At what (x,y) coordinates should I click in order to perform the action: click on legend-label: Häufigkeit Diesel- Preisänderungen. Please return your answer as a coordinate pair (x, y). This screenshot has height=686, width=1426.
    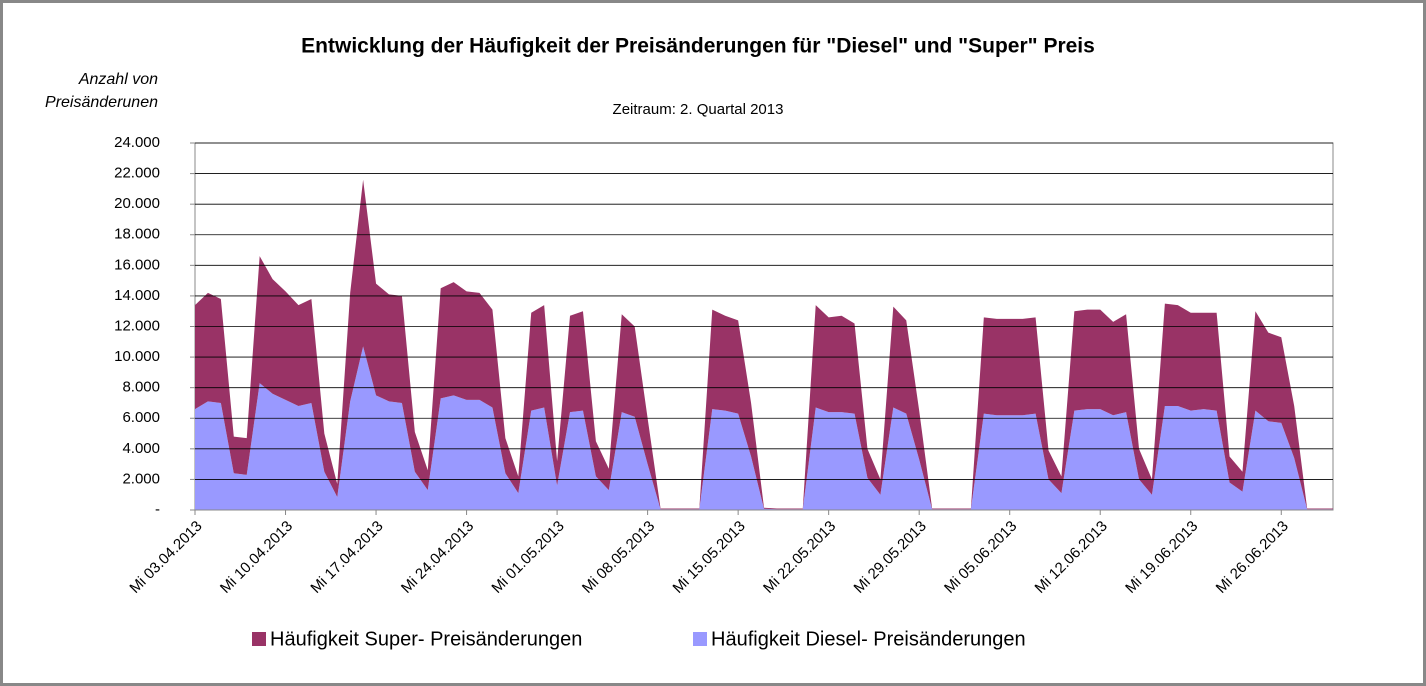
    Looking at the image, I should click on (868, 639).